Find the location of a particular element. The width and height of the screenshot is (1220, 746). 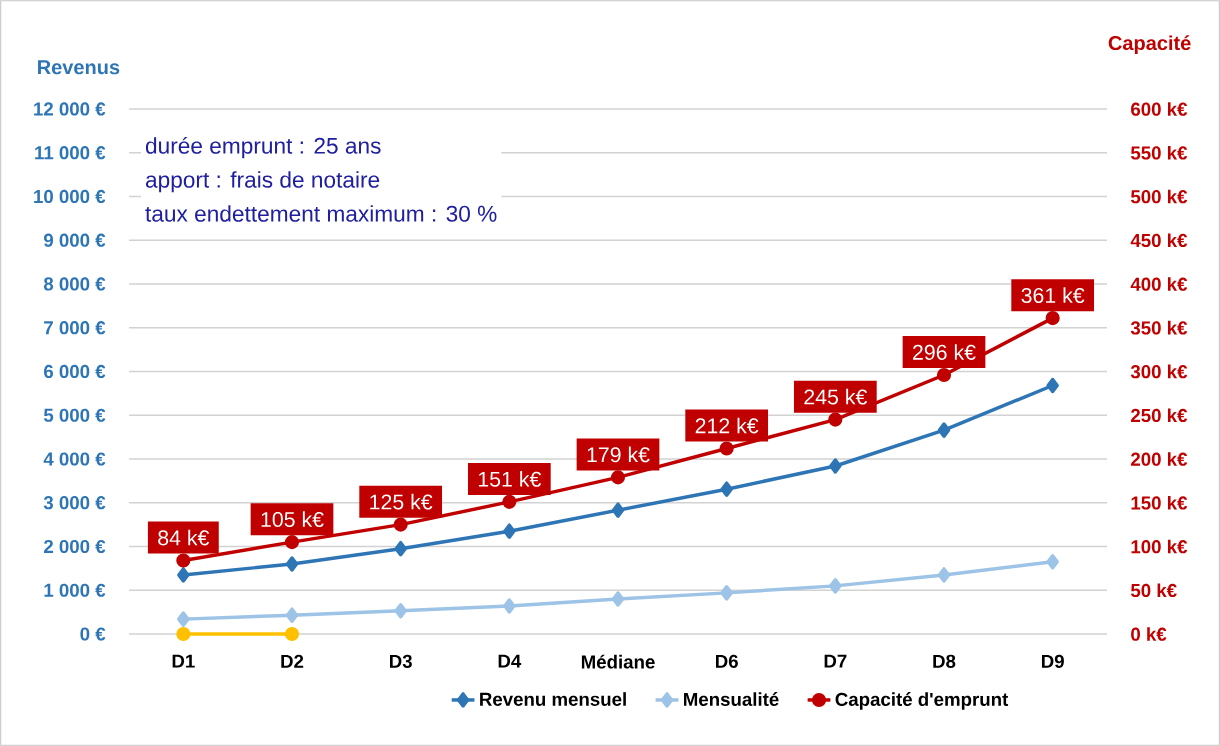

data-label: 296 k€ is located at coordinates (944, 352).